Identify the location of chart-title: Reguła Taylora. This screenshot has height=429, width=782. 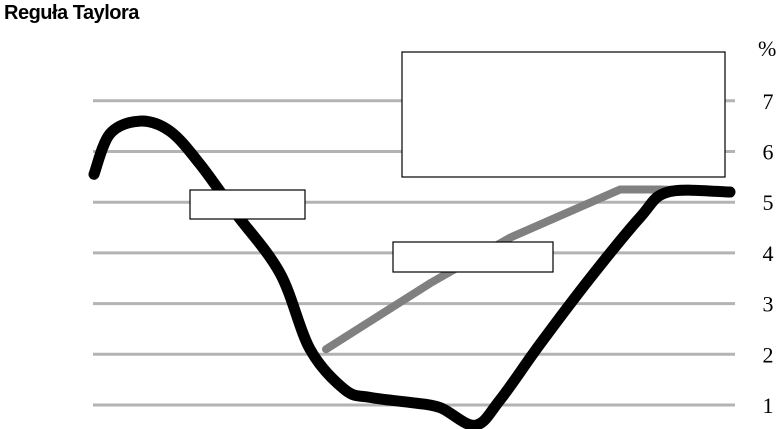
(71, 13).